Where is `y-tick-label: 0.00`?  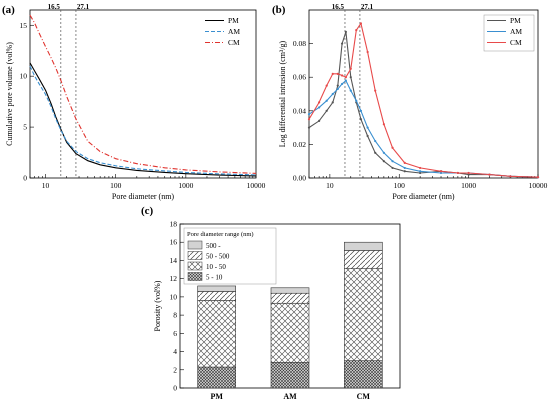
y-tick-label: 0.00 is located at coordinates (299, 178).